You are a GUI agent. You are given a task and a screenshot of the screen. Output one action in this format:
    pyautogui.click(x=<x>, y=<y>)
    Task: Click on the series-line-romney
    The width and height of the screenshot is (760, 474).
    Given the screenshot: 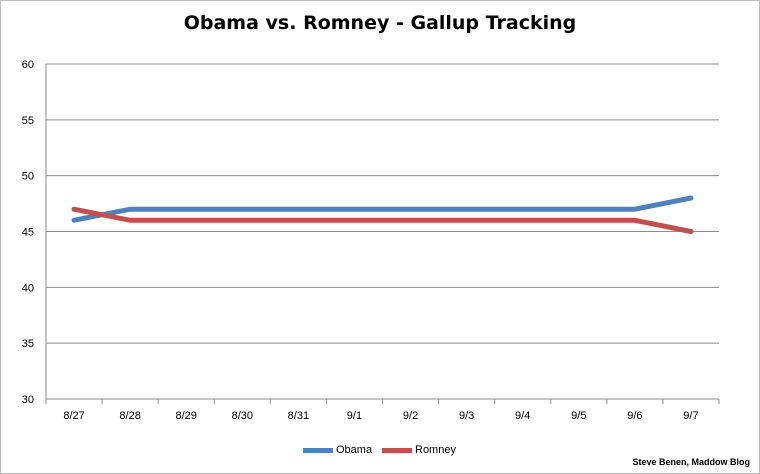 What is the action you would take?
    pyautogui.click(x=382, y=220)
    